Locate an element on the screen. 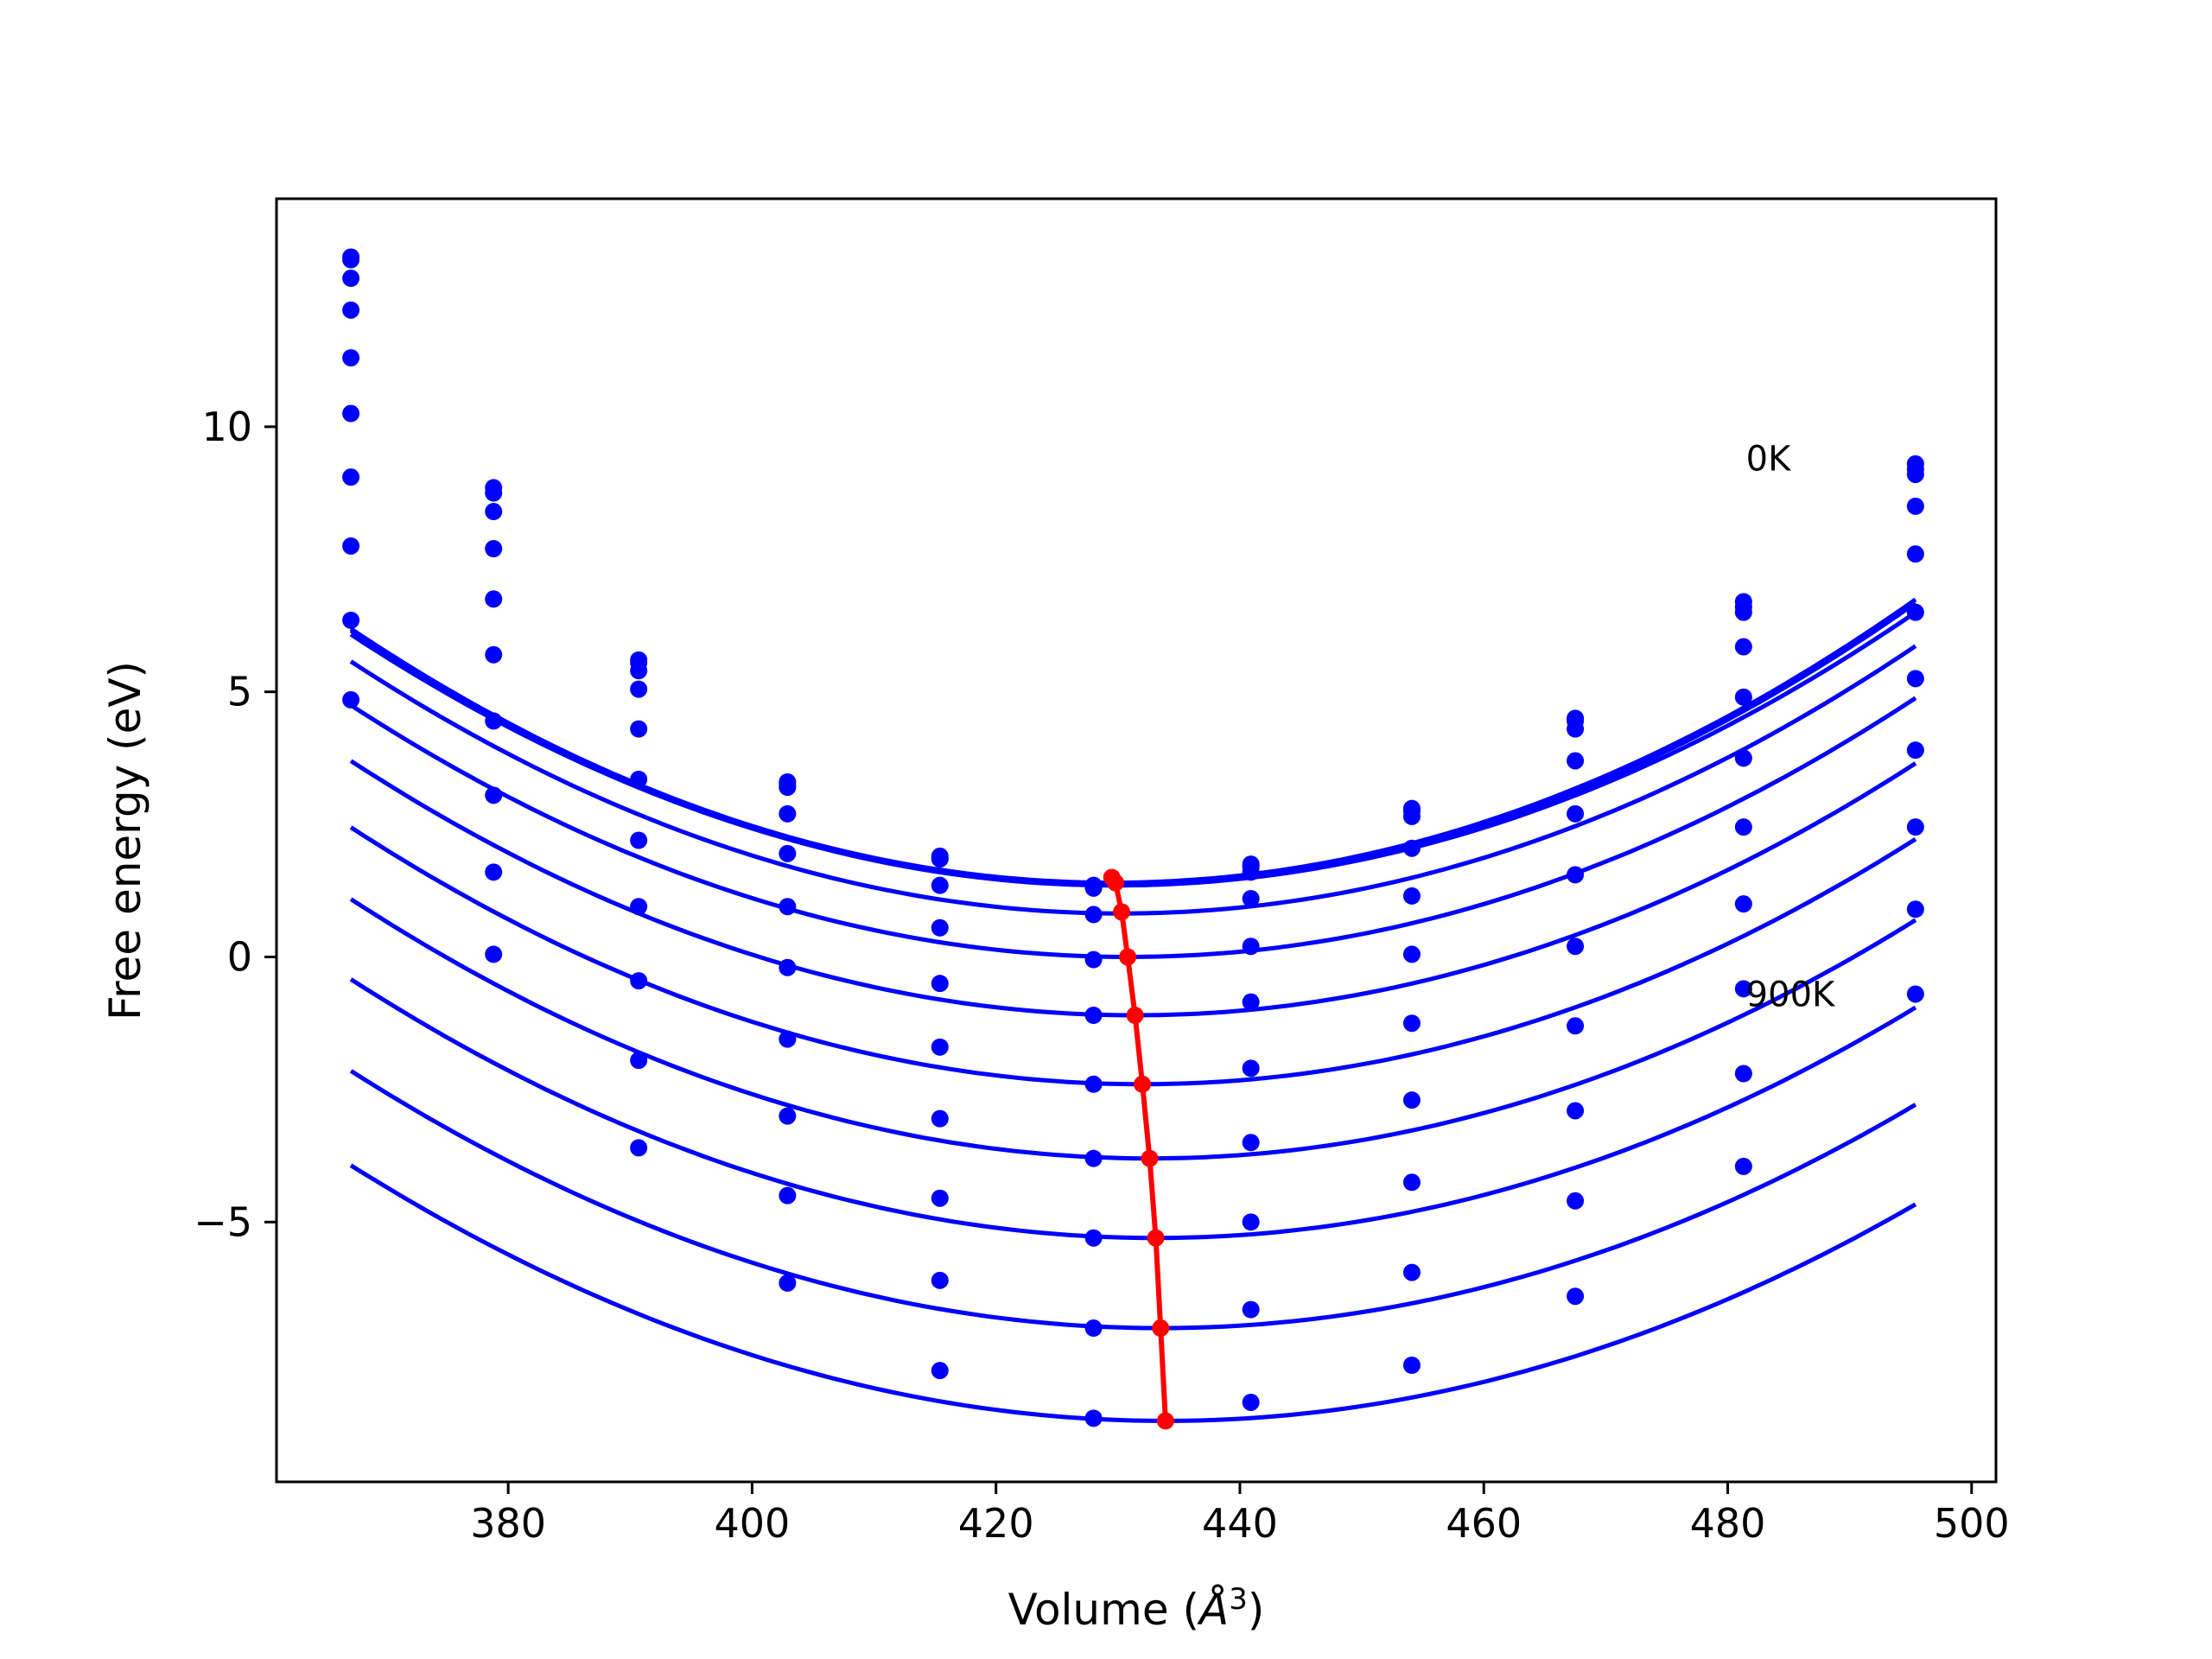 The image size is (2212, 1659). x-tick-label: 440 is located at coordinates (1240, 1523).